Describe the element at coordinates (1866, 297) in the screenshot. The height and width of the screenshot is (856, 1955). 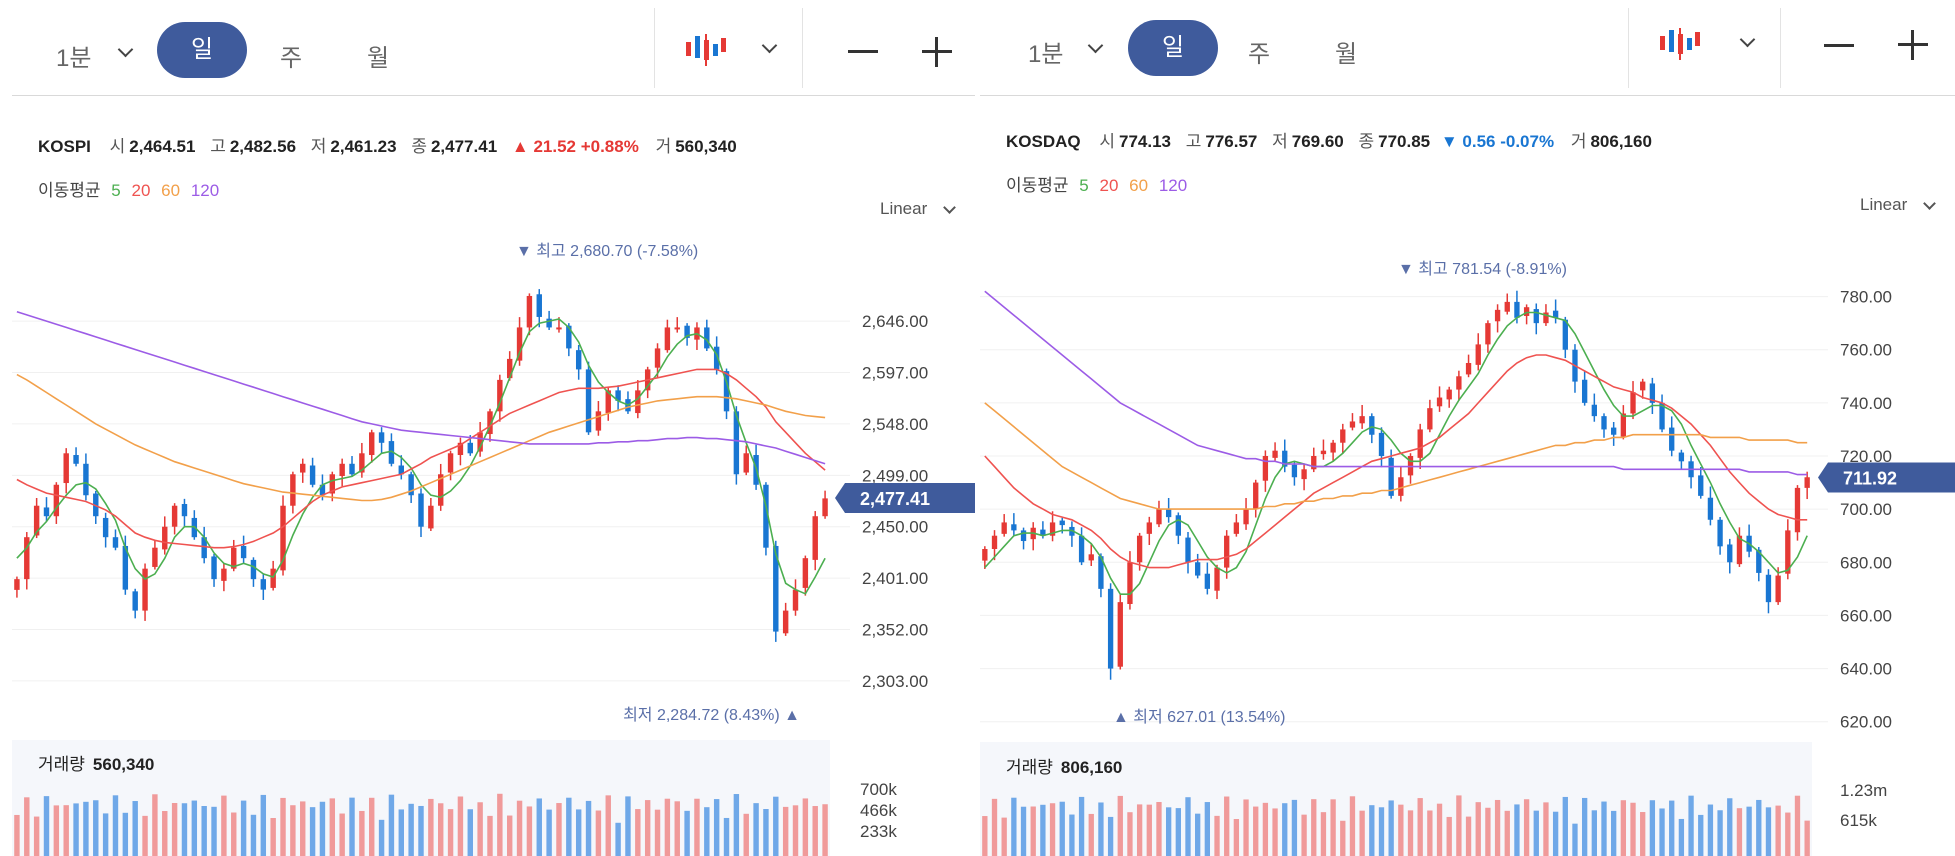
I see `y-tick-label: 780.00` at that location.